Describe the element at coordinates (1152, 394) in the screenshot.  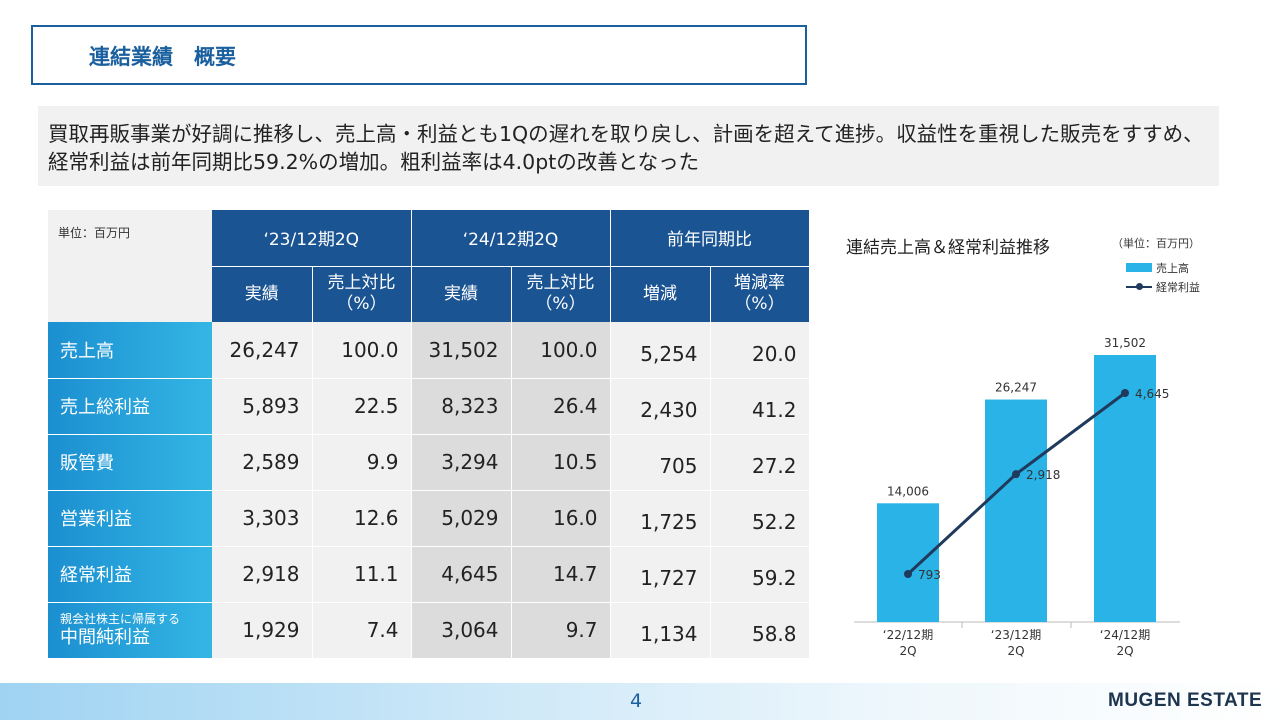
I see `line-data-label: 4,645` at that location.